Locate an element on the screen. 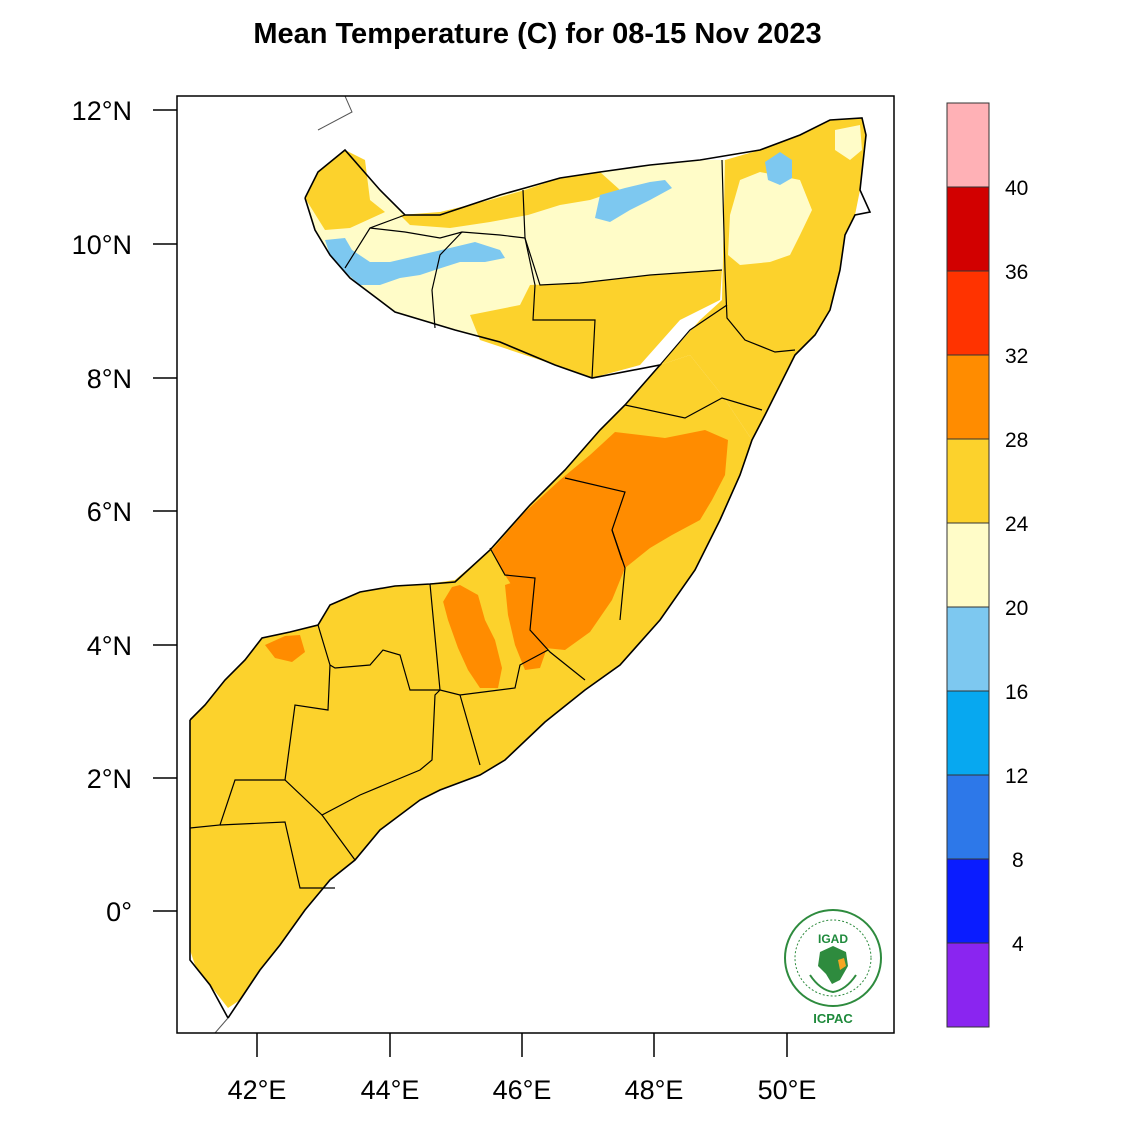 The width and height of the screenshot is (1125, 1125). chart-title: Mean Temperature (C) for 08-15 Nov 2023 is located at coordinates (537, 34).